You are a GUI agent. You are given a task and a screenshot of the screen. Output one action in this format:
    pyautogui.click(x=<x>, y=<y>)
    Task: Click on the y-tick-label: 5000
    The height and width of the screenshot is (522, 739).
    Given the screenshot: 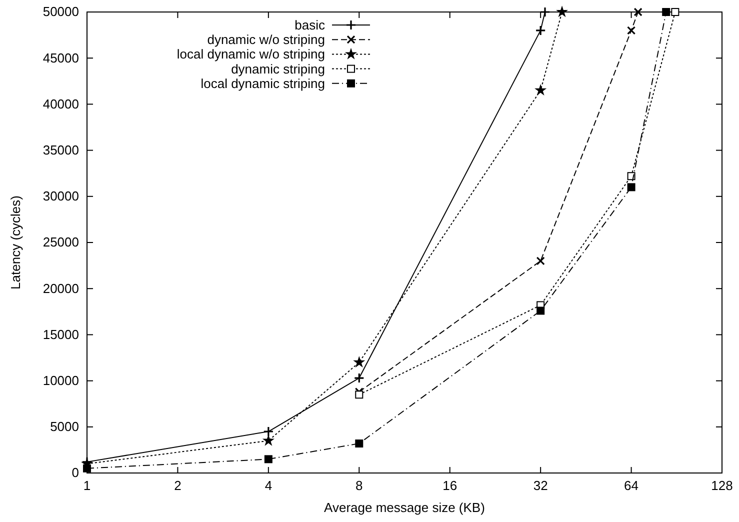 What is the action you would take?
    pyautogui.click(x=64, y=426)
    